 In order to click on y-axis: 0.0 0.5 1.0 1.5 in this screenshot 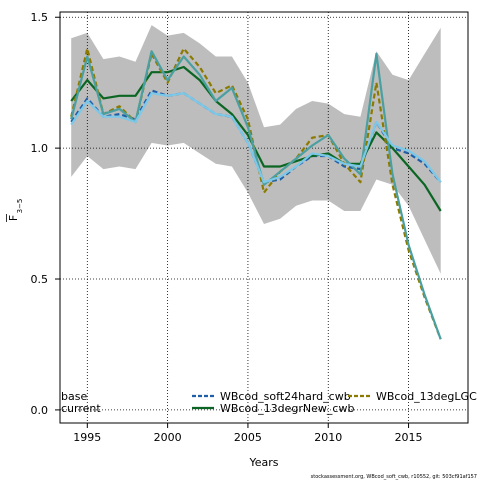, I will do `click(45, 214)`.